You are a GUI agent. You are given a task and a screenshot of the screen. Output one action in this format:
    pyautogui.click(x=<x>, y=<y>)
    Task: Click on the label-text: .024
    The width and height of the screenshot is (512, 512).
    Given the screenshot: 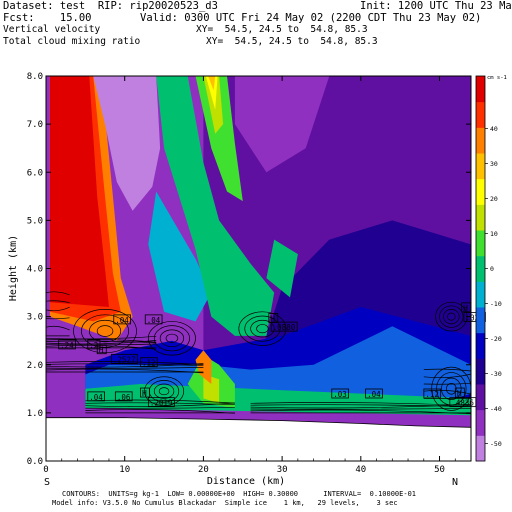 What is the action you would take?
    pyautogui.click(x=474, y=317)
    